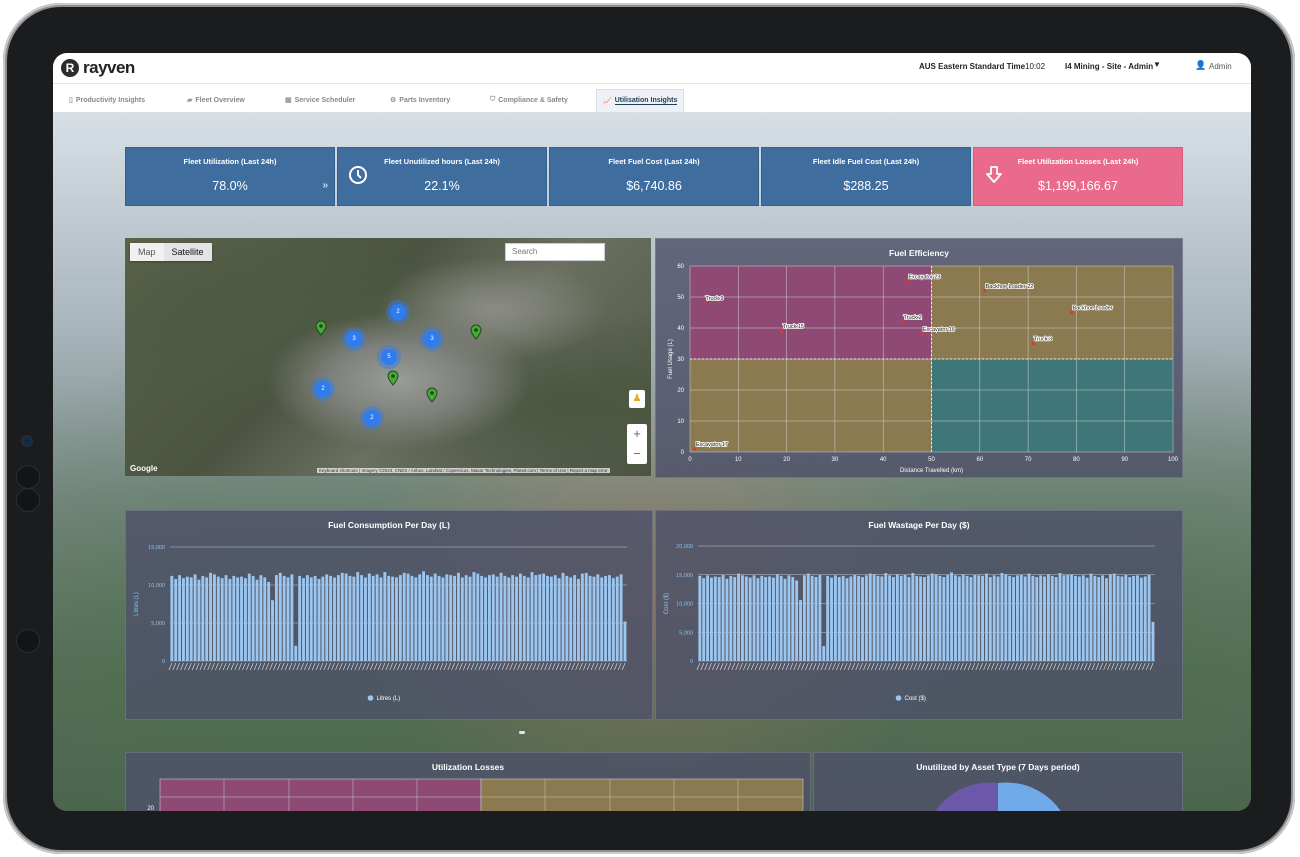 This screenshot has width=1300, height=857. I want to click on zoom-out-button: −, so click(637, 453).